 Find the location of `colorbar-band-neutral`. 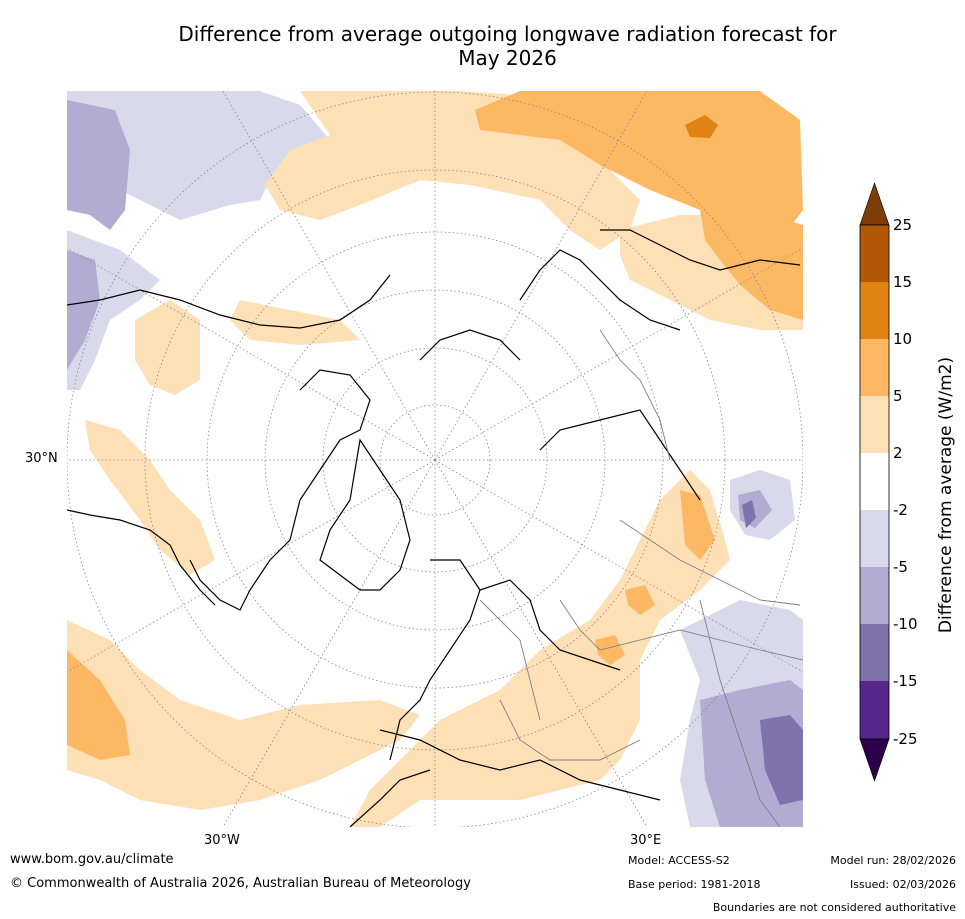

colorbar-band-neutral is located at coordinates (874, 481).